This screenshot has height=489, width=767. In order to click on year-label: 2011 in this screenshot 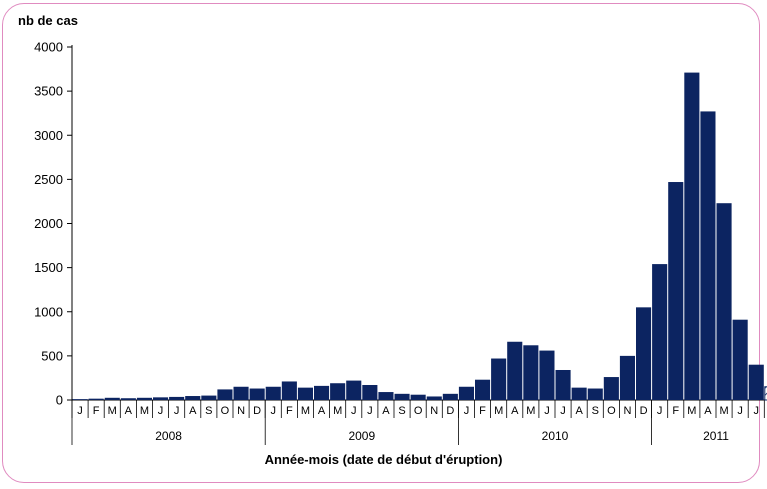, I will do `click(716, 436)`.